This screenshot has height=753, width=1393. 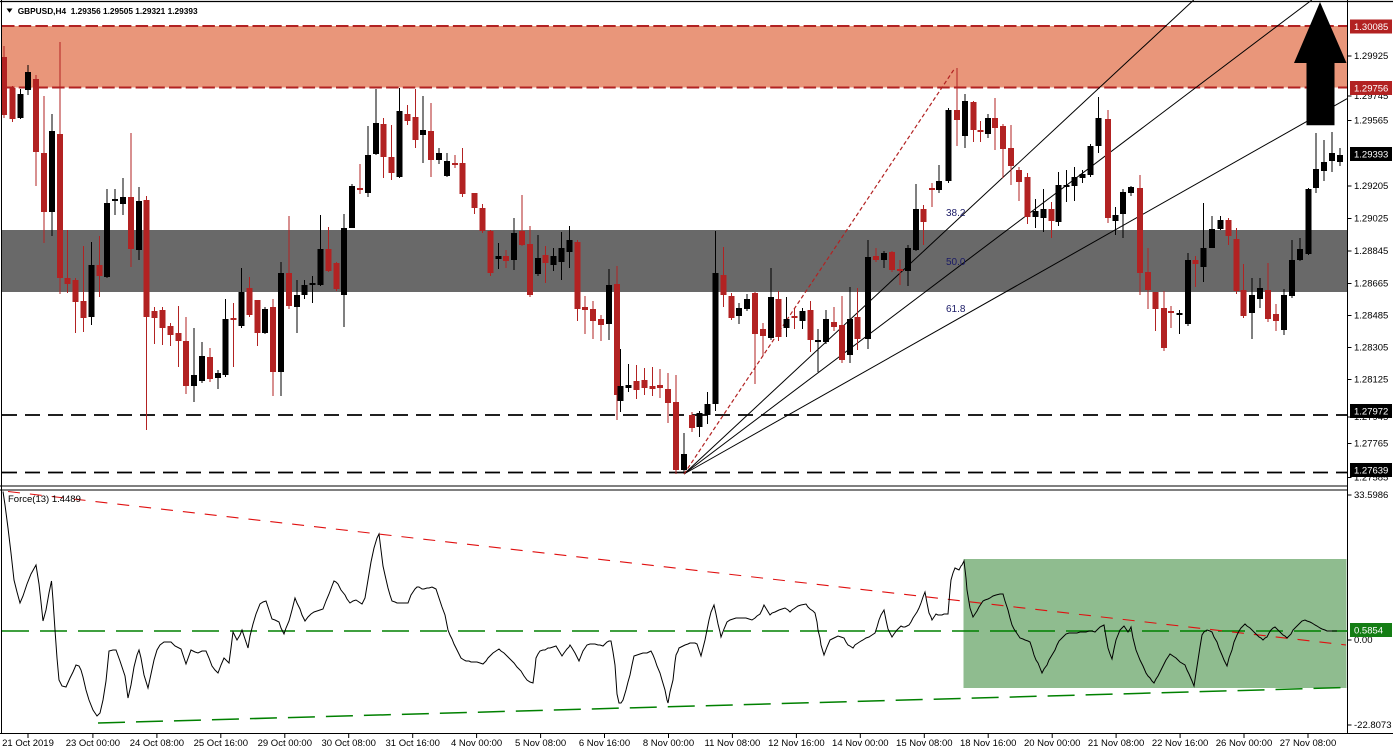 What do you see at coordinates (732, 743) in the screenshot?
I see `svg-text: 11 Nov 08:00` at bounding box center [732, 743].